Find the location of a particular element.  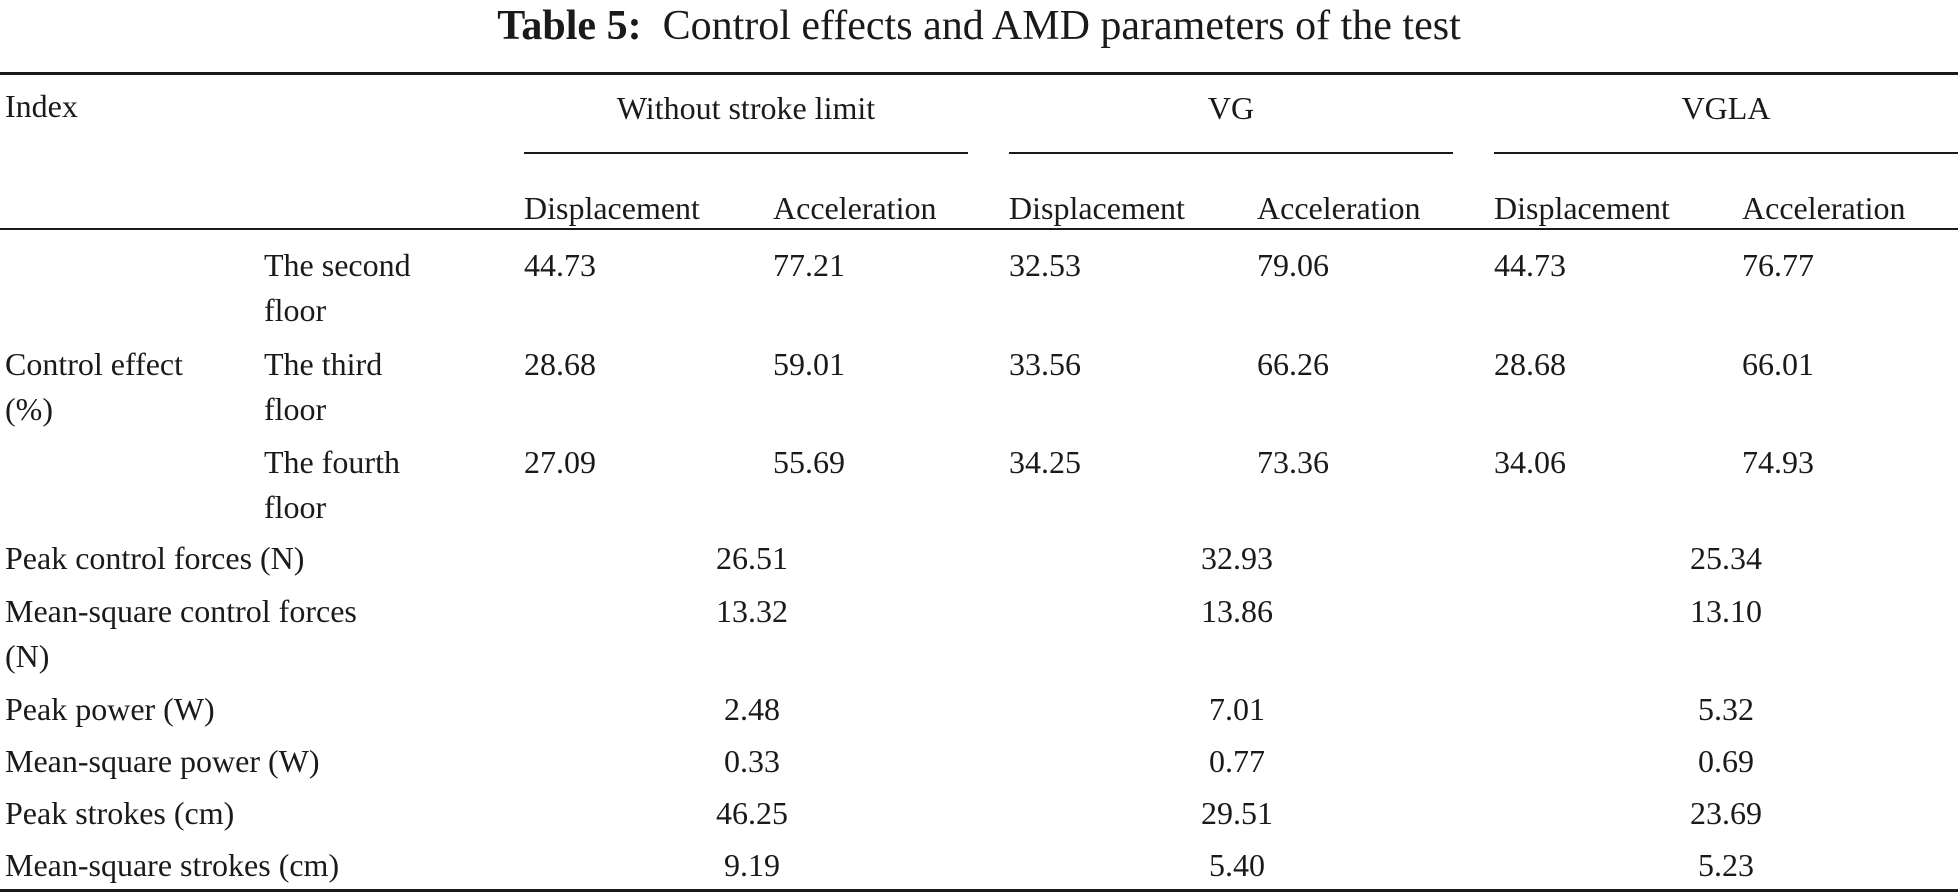

table-cell: 0.77 is located at coordinates (1237, 761).